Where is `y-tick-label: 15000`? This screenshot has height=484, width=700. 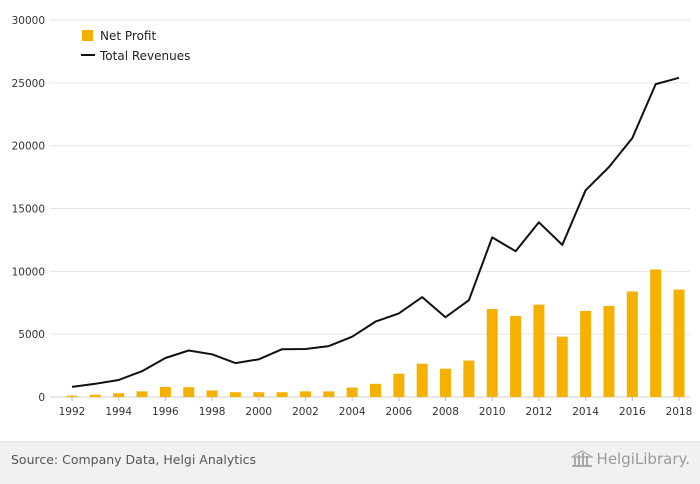
y-tick-label: 15000 is located at coordinates (28, 210).